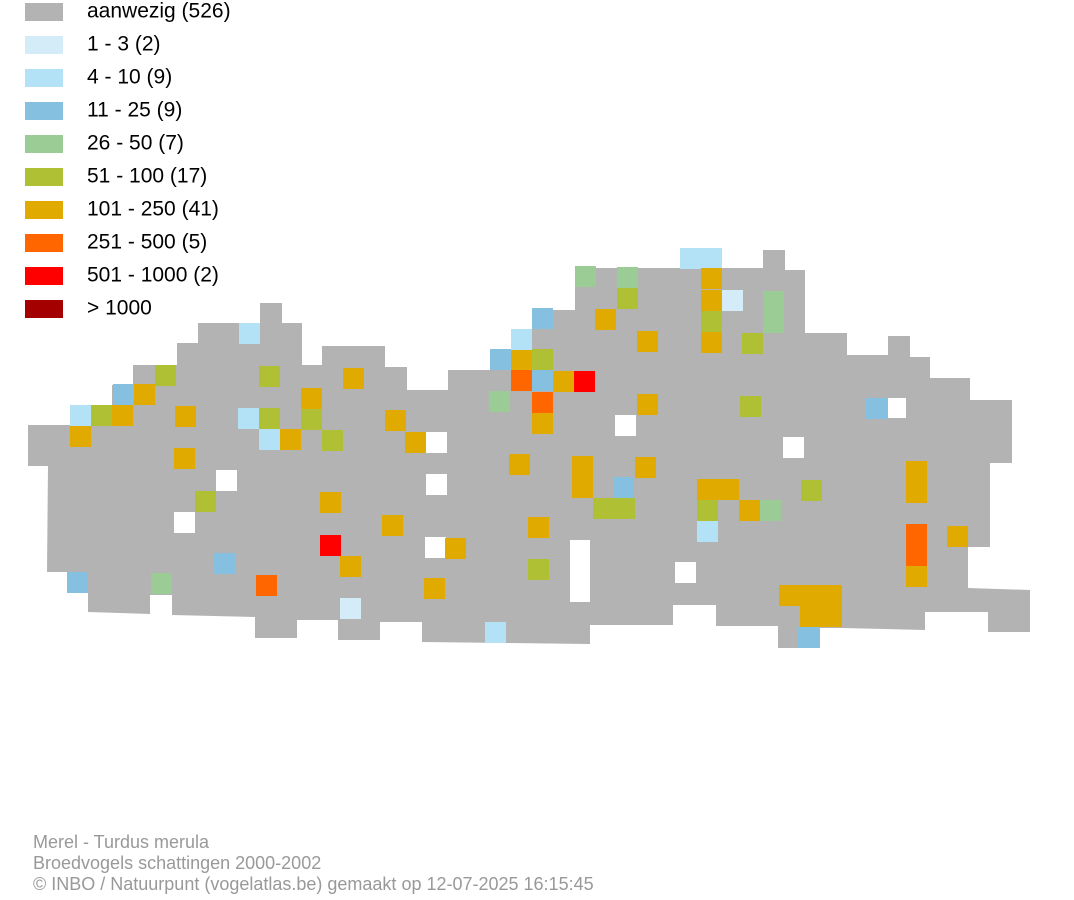 Image resolution: width=1074 pixels, height=900 pixels. What do you see at coordinates (177, 863) in the screenshot?
I see `footer-line: Broedvogels schattingen 2000-2002` at bounding box center [177, 863].